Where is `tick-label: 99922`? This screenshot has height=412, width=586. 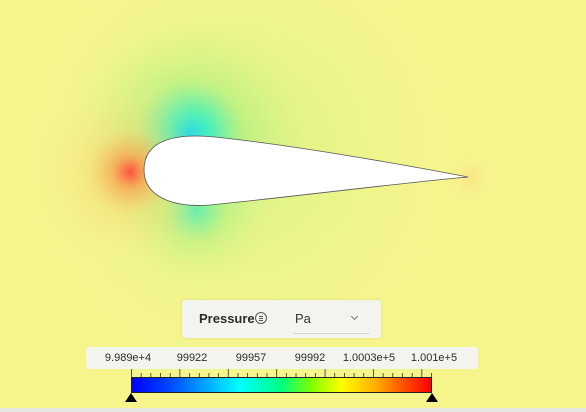 tick-label: 99922 is located at coordinates (192, 358).